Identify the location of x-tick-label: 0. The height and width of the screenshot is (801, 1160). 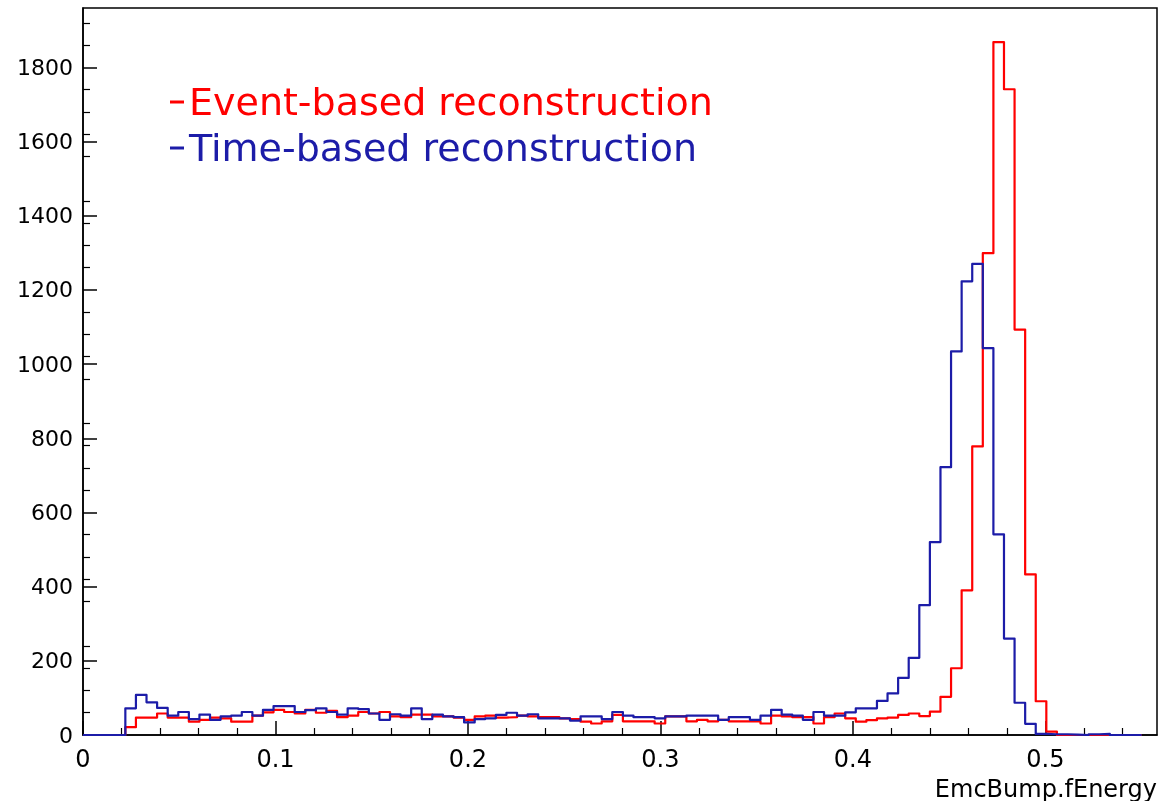
(83, 759).